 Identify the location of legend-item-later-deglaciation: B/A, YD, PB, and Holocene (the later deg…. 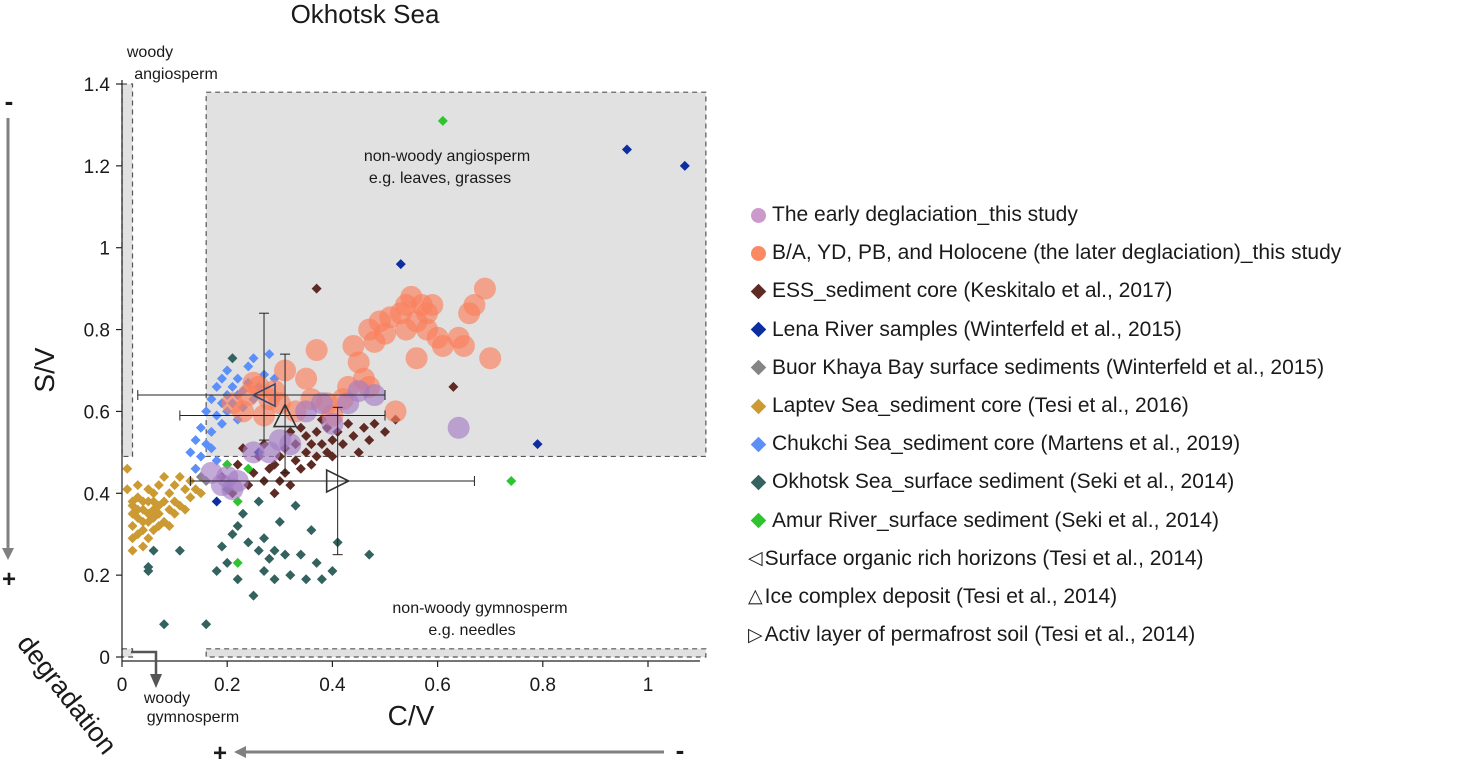
(1044, 253).